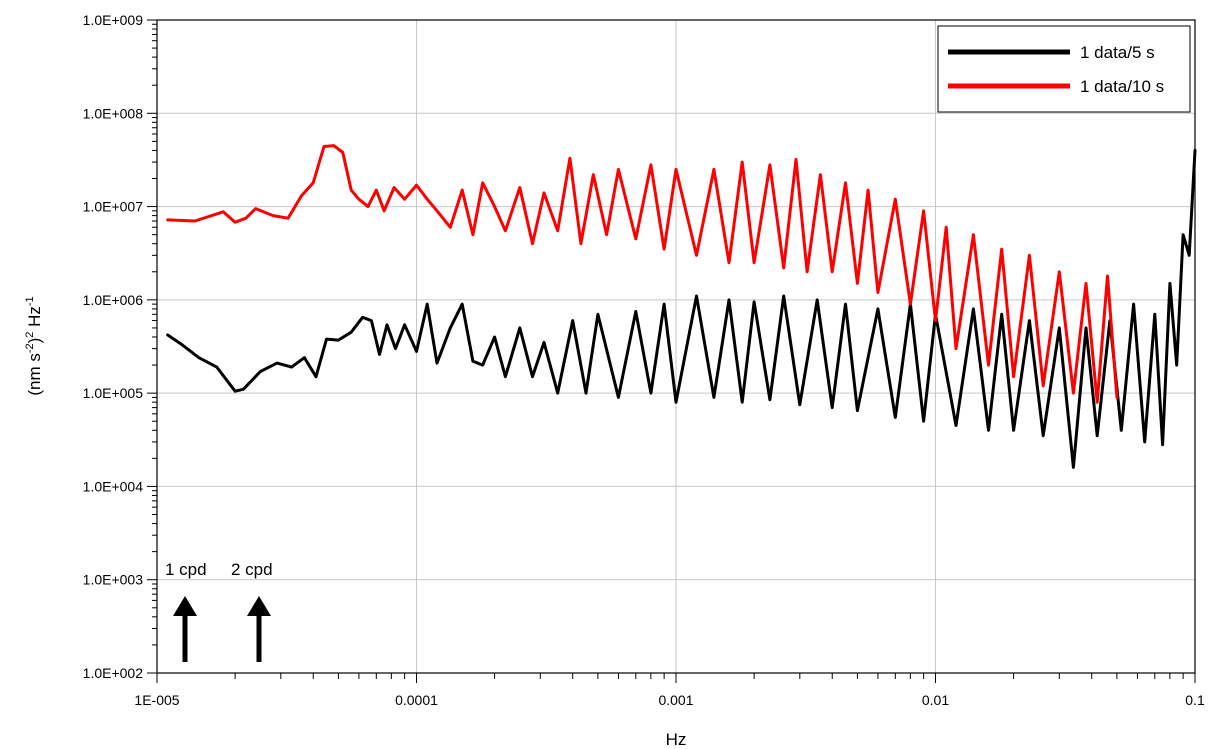 The height and width of the screenshot is (749, 1208). I want to click on y-label-sup2: 2, so click(30, 335).